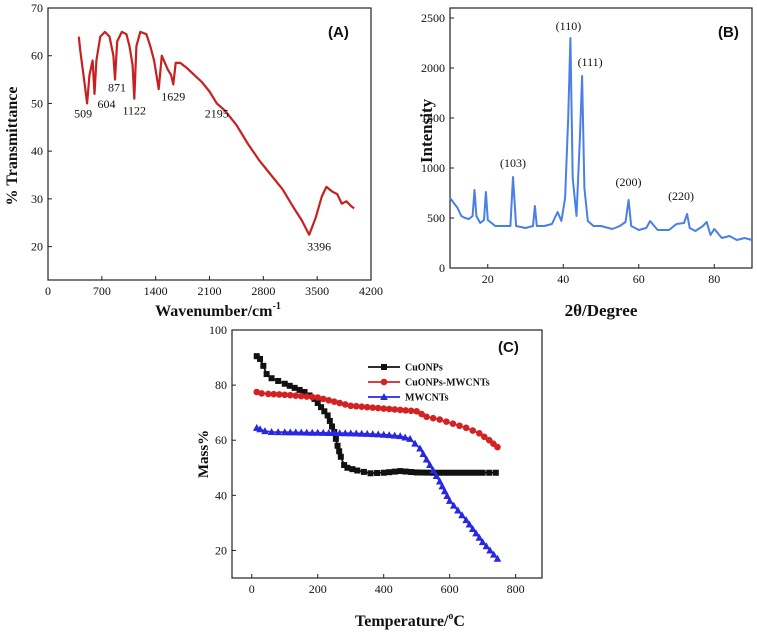  I want to click on y-tick-label: 2500, so click(433, 18).